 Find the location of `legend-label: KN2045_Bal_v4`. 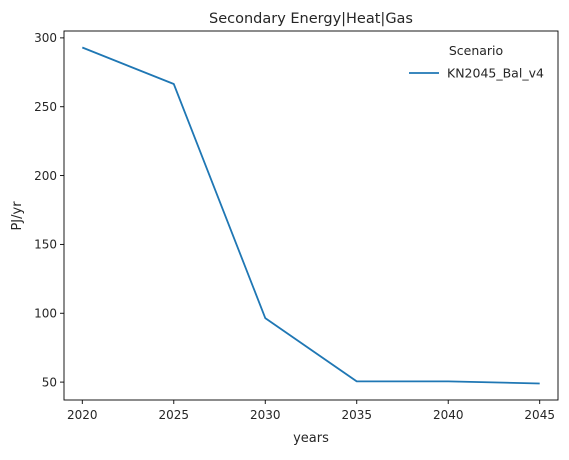

legend-label: KN2045_Bal_v4 is located at coordinates (495, 73).